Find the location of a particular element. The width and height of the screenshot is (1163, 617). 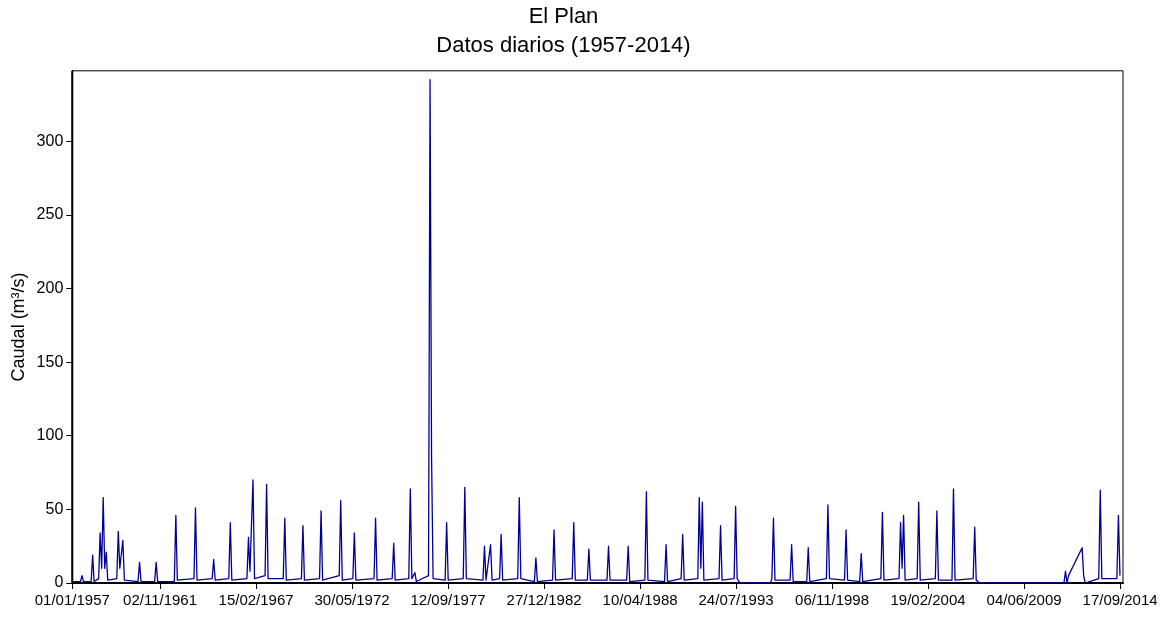

x-tick-label: 27/12/1982 is located at coordinates (544, 600).